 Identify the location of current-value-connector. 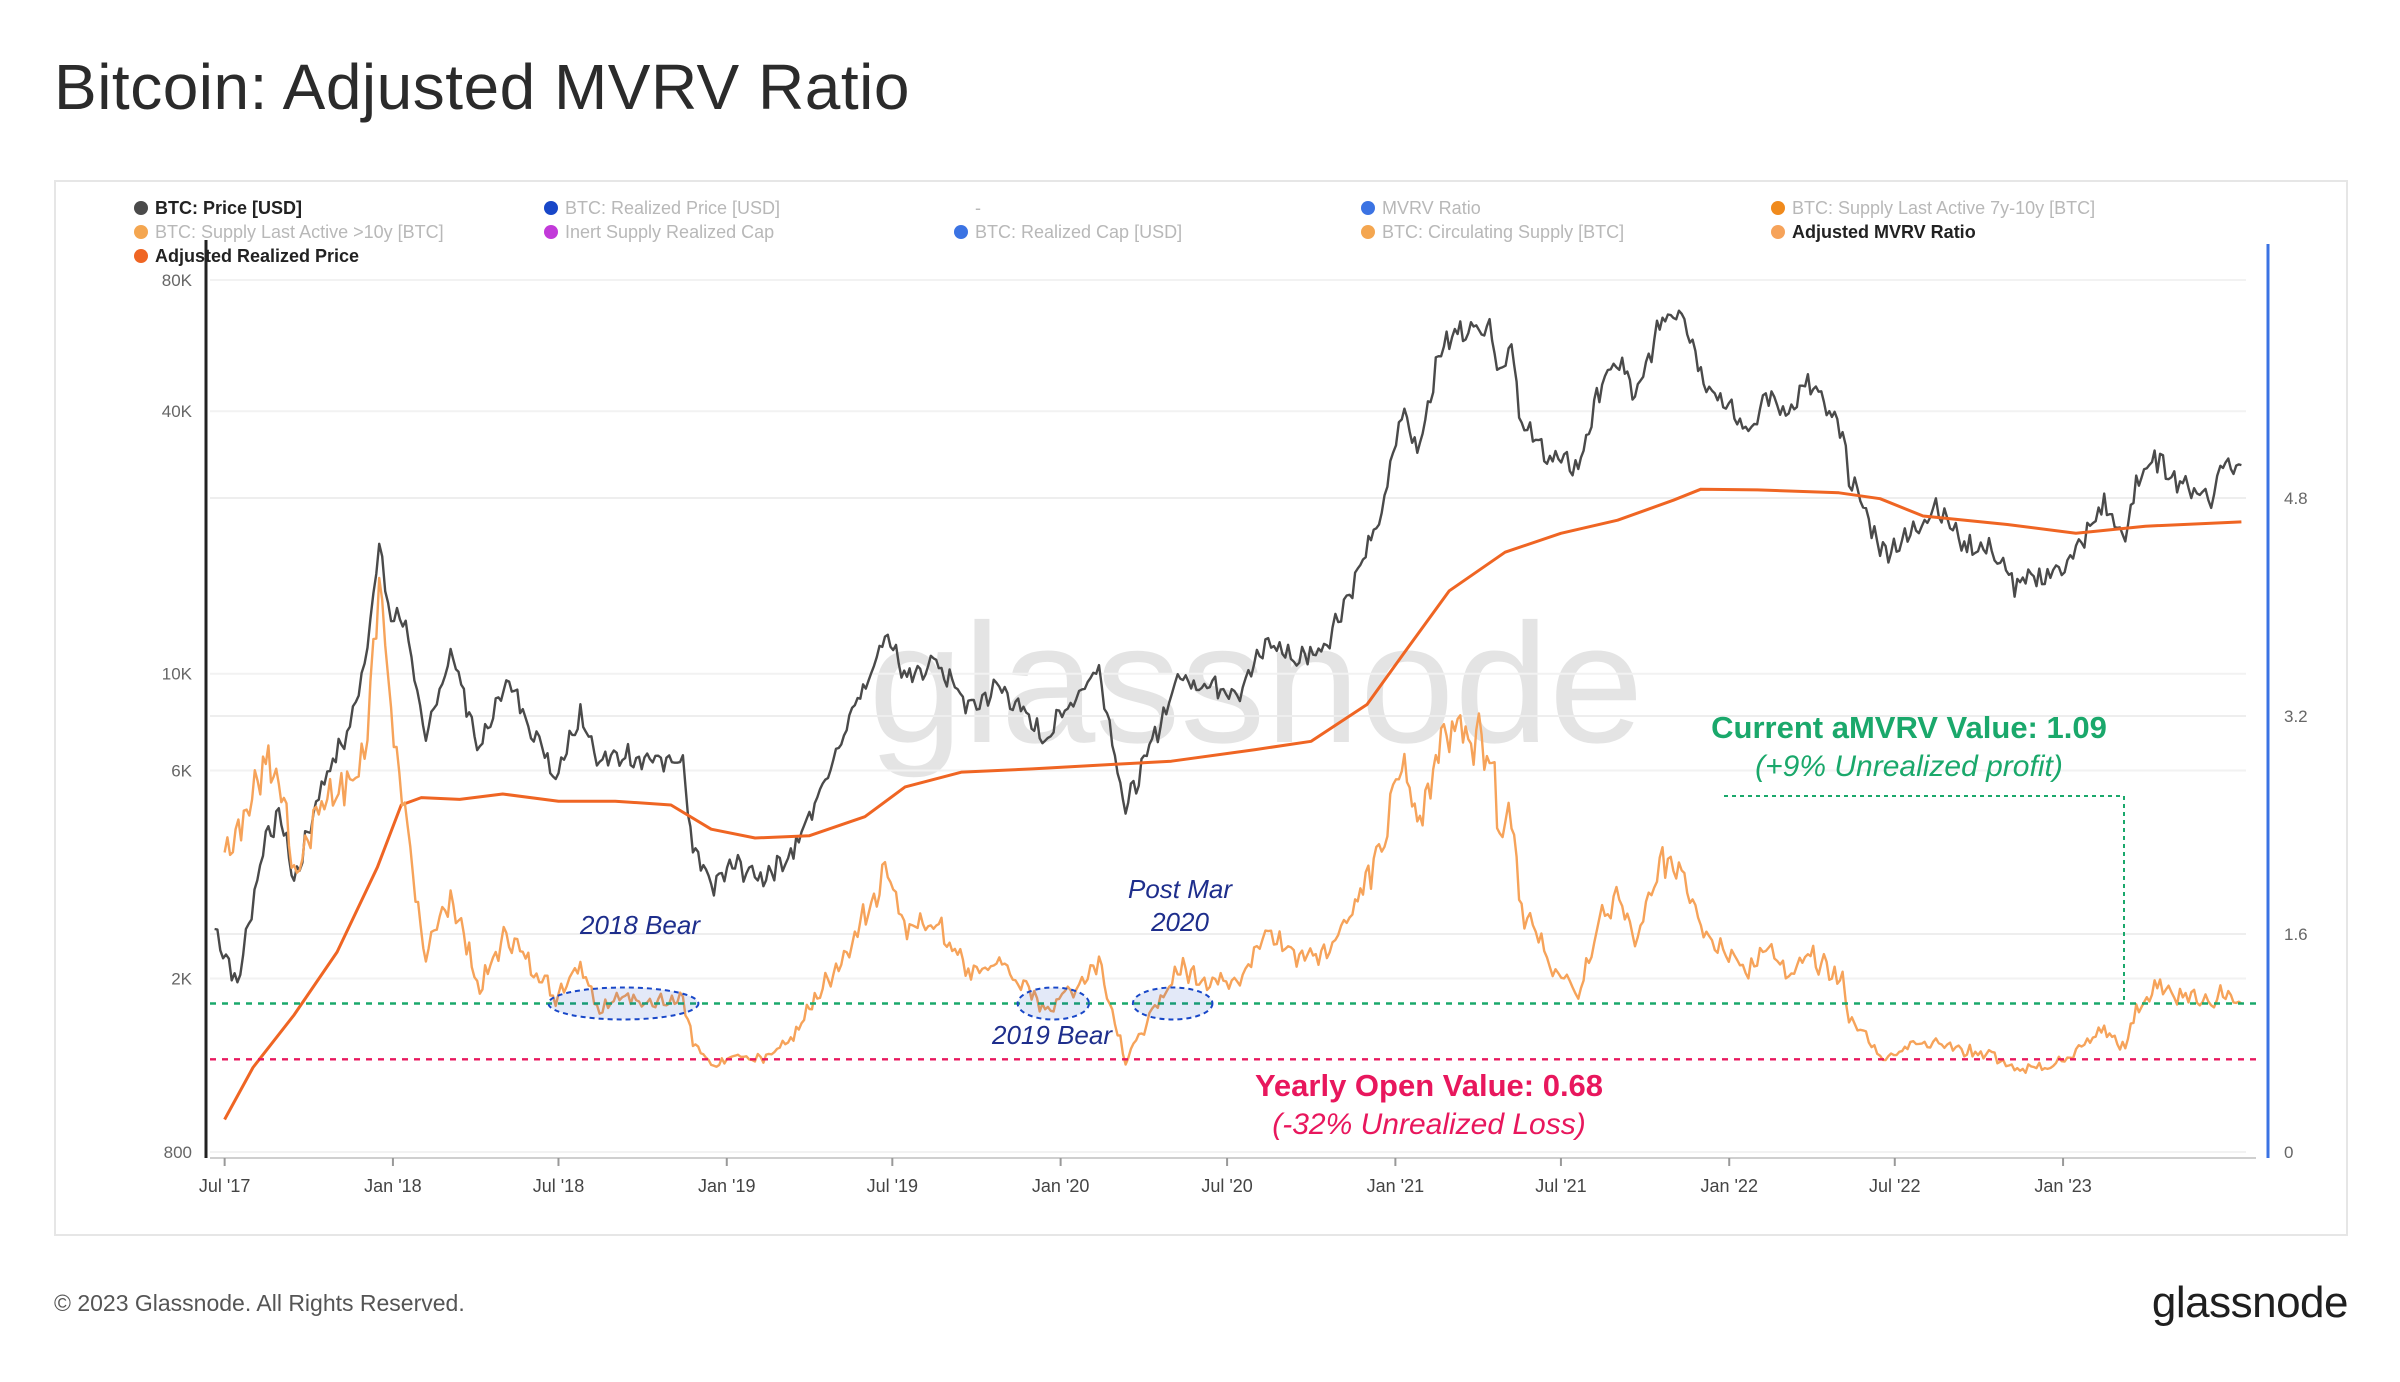
(1924, 899).